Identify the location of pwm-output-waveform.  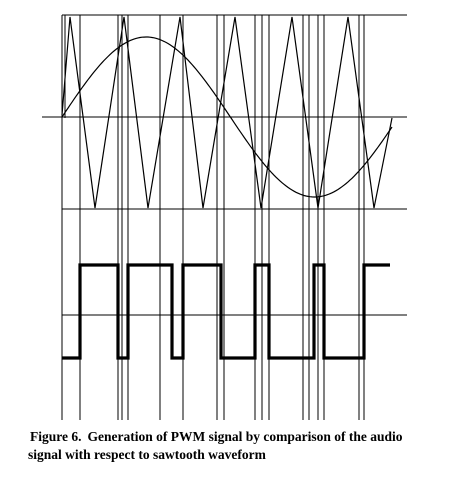
(226, 311).